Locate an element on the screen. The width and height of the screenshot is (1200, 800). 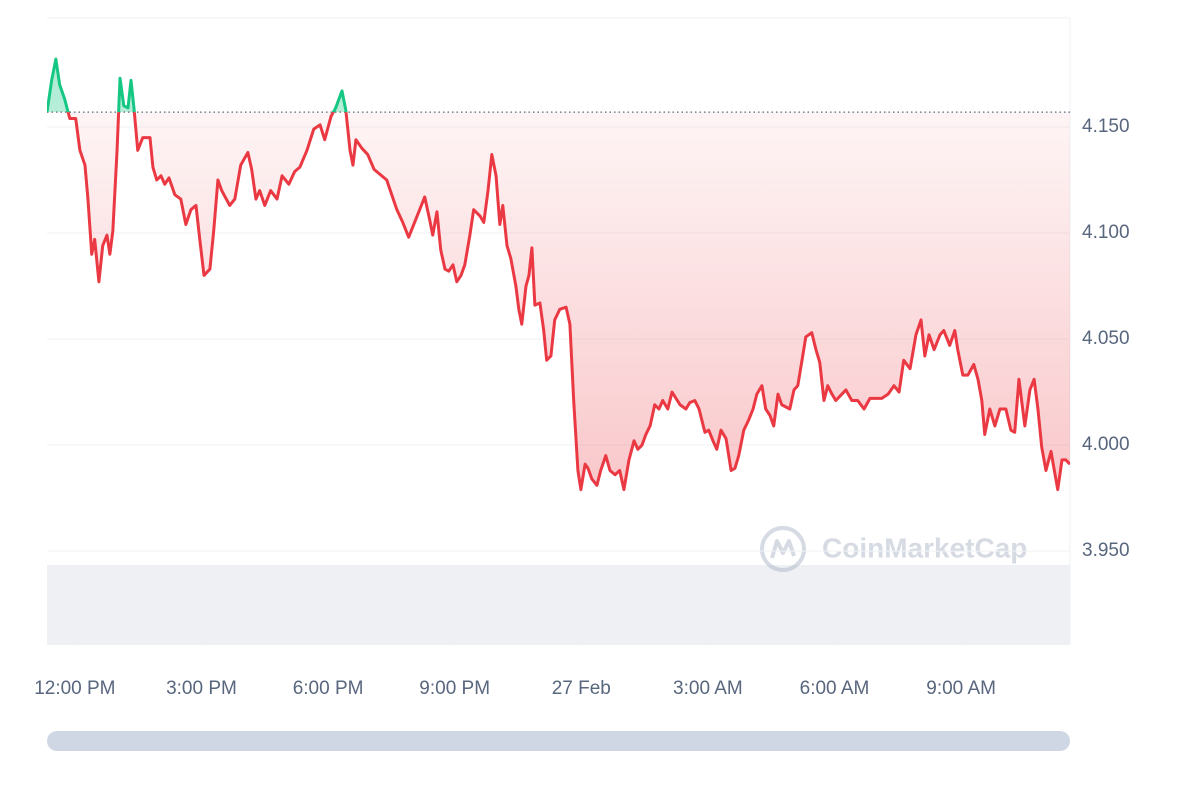
x-tick-label: 9:00 PM is located at coordinates (454, 688).